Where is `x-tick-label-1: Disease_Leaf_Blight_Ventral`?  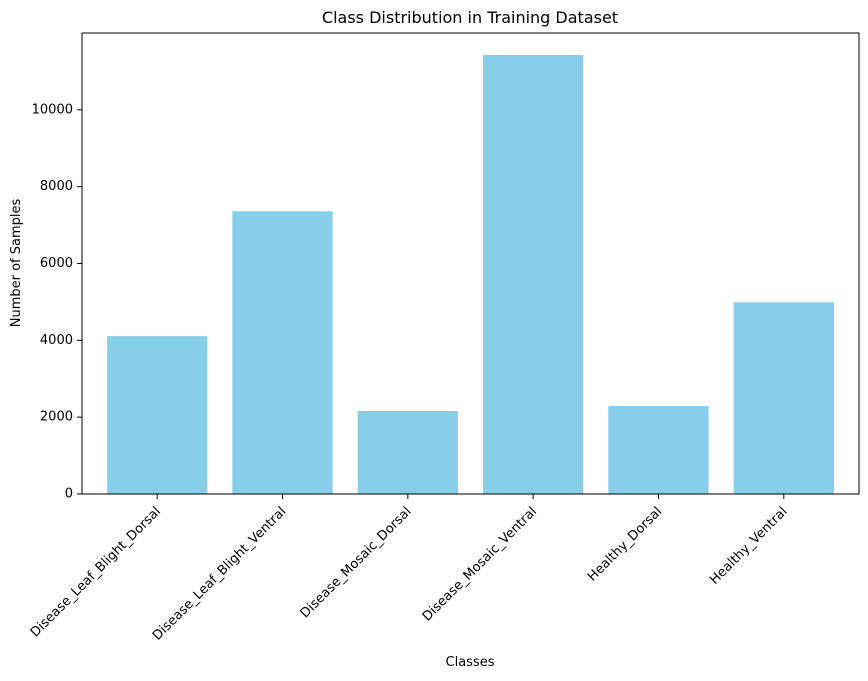 x-tick-label-1: Disease_Leaf_Blight_Ventral is located at coordinates (219, 573).